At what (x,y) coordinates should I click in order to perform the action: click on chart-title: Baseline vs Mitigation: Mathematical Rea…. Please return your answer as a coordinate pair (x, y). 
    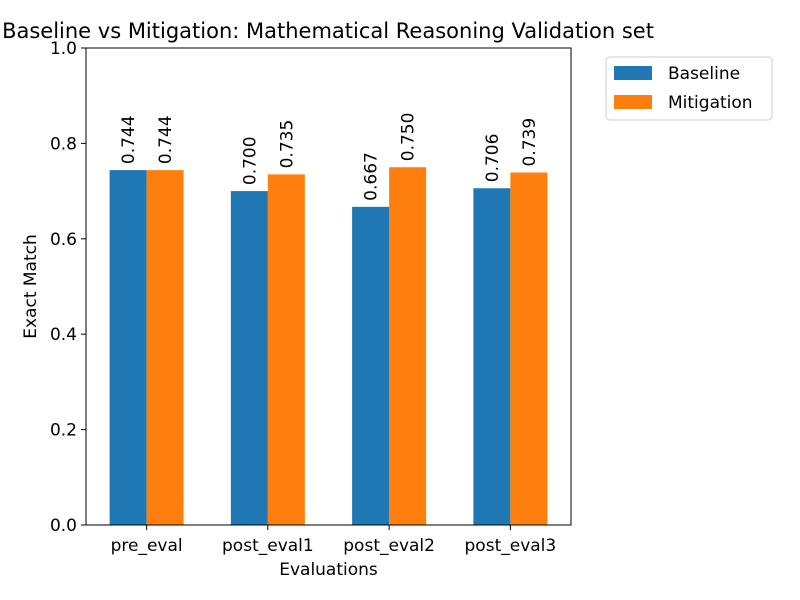
    Looking at the image, I should click on (328, 31).